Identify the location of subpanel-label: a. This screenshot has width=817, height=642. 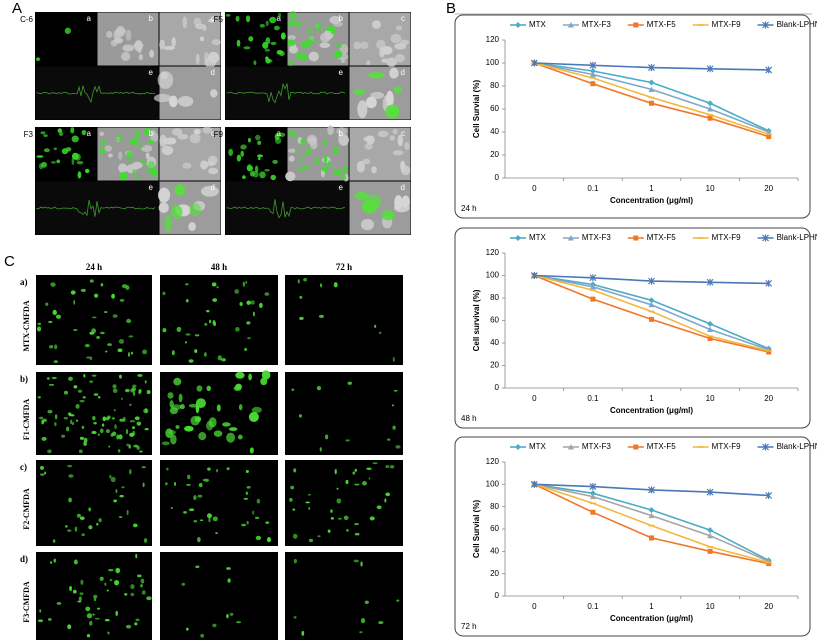
(279, 133).